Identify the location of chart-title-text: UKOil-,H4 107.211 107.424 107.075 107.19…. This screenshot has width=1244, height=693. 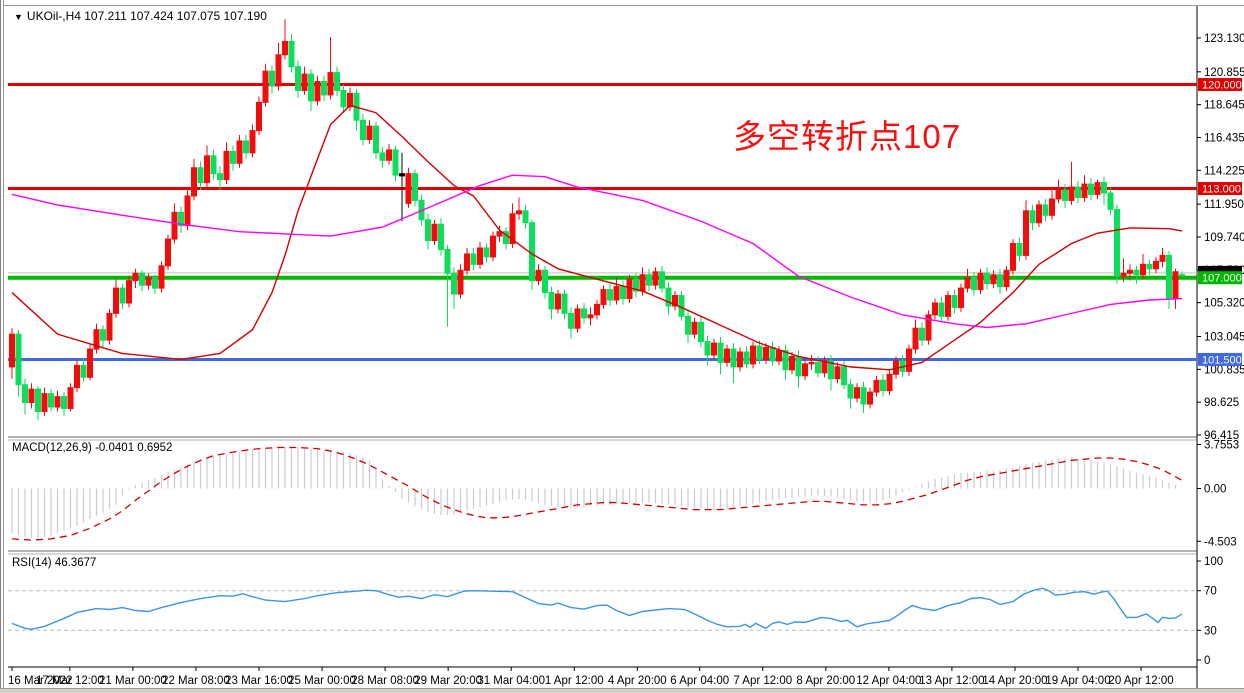
(146, 16).